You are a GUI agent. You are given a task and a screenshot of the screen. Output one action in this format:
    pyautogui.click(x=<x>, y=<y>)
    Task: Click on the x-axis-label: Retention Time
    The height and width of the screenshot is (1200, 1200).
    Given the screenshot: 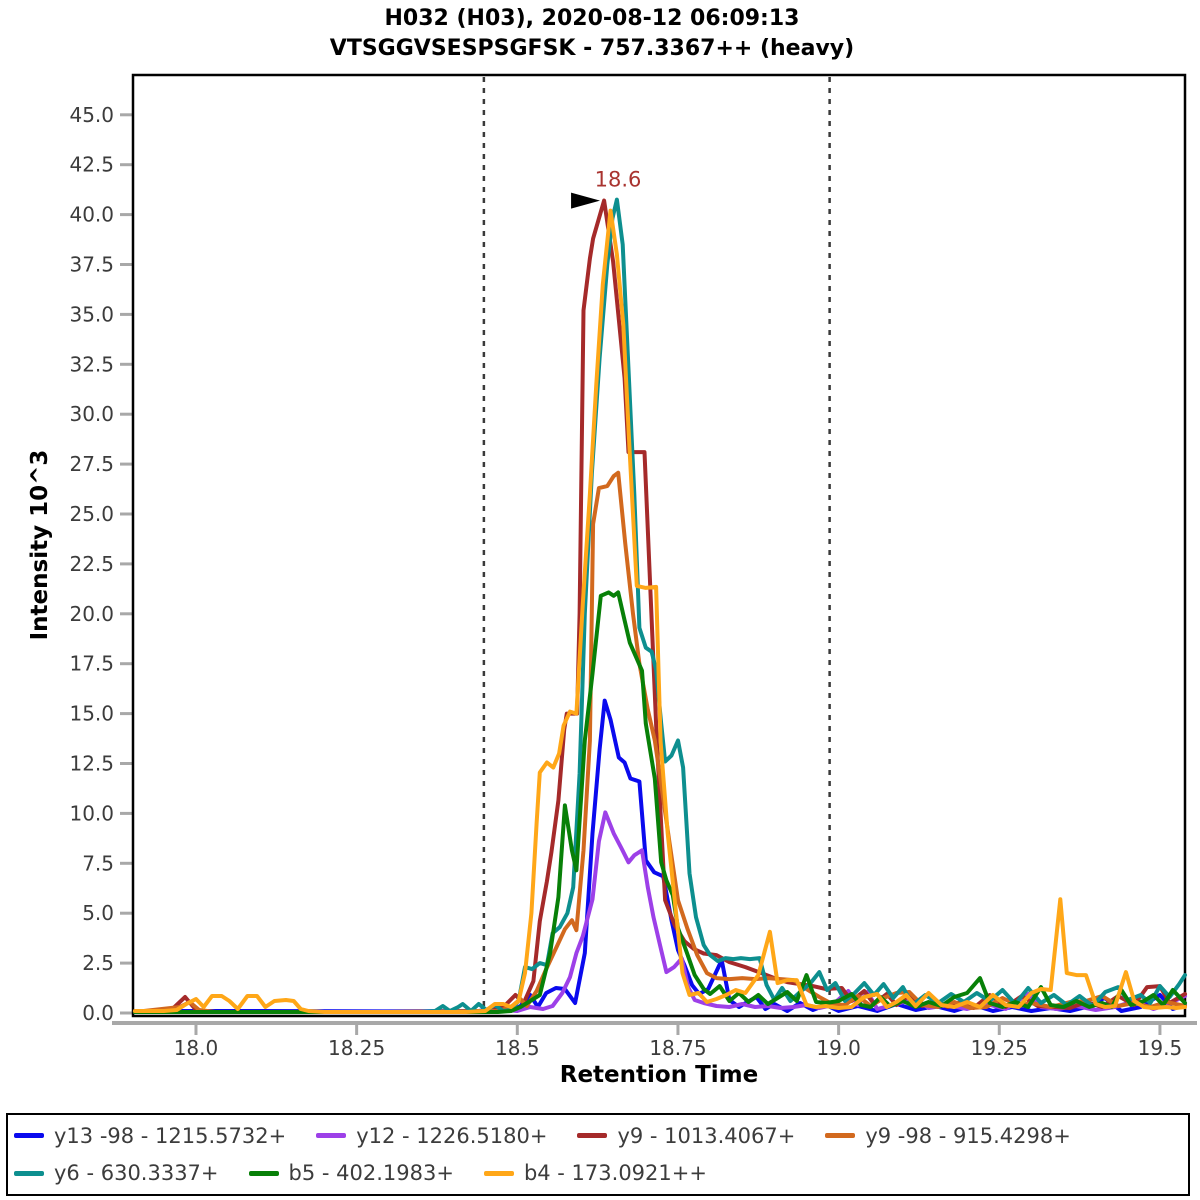 What is the action you would take?
    pyautogui.click(x=659, y=1075)
    